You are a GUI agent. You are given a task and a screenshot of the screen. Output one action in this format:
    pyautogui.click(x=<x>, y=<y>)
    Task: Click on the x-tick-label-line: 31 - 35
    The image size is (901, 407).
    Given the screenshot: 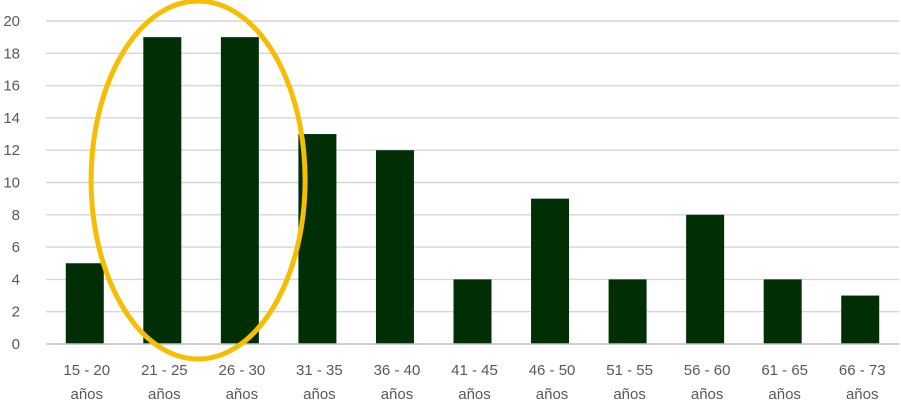 What is the action you would take?
    pyautogui.click(x=319, y=370)
    